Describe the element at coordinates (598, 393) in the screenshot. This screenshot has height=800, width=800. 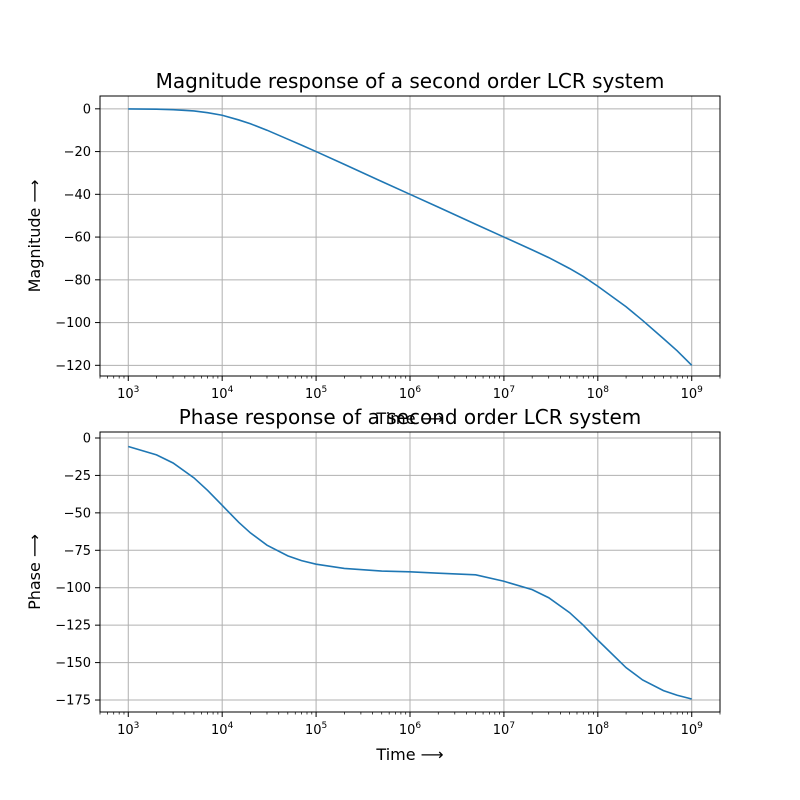
I see `magnitude-x-tick-label: 10⁸` at that location.